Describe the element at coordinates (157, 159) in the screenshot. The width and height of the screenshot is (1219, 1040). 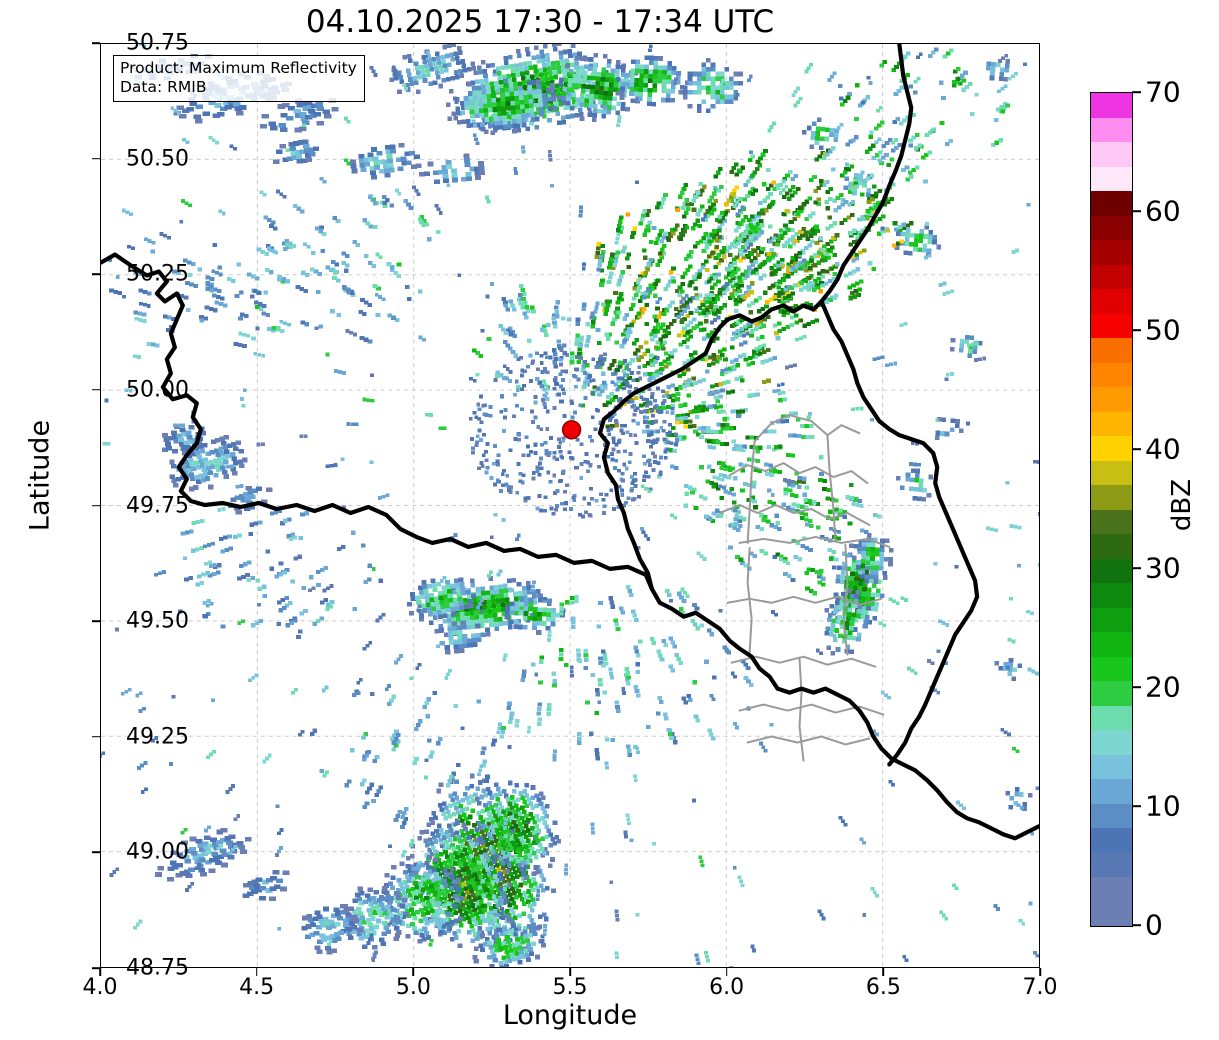
I see `y-tick-label: 50.50` at that location.